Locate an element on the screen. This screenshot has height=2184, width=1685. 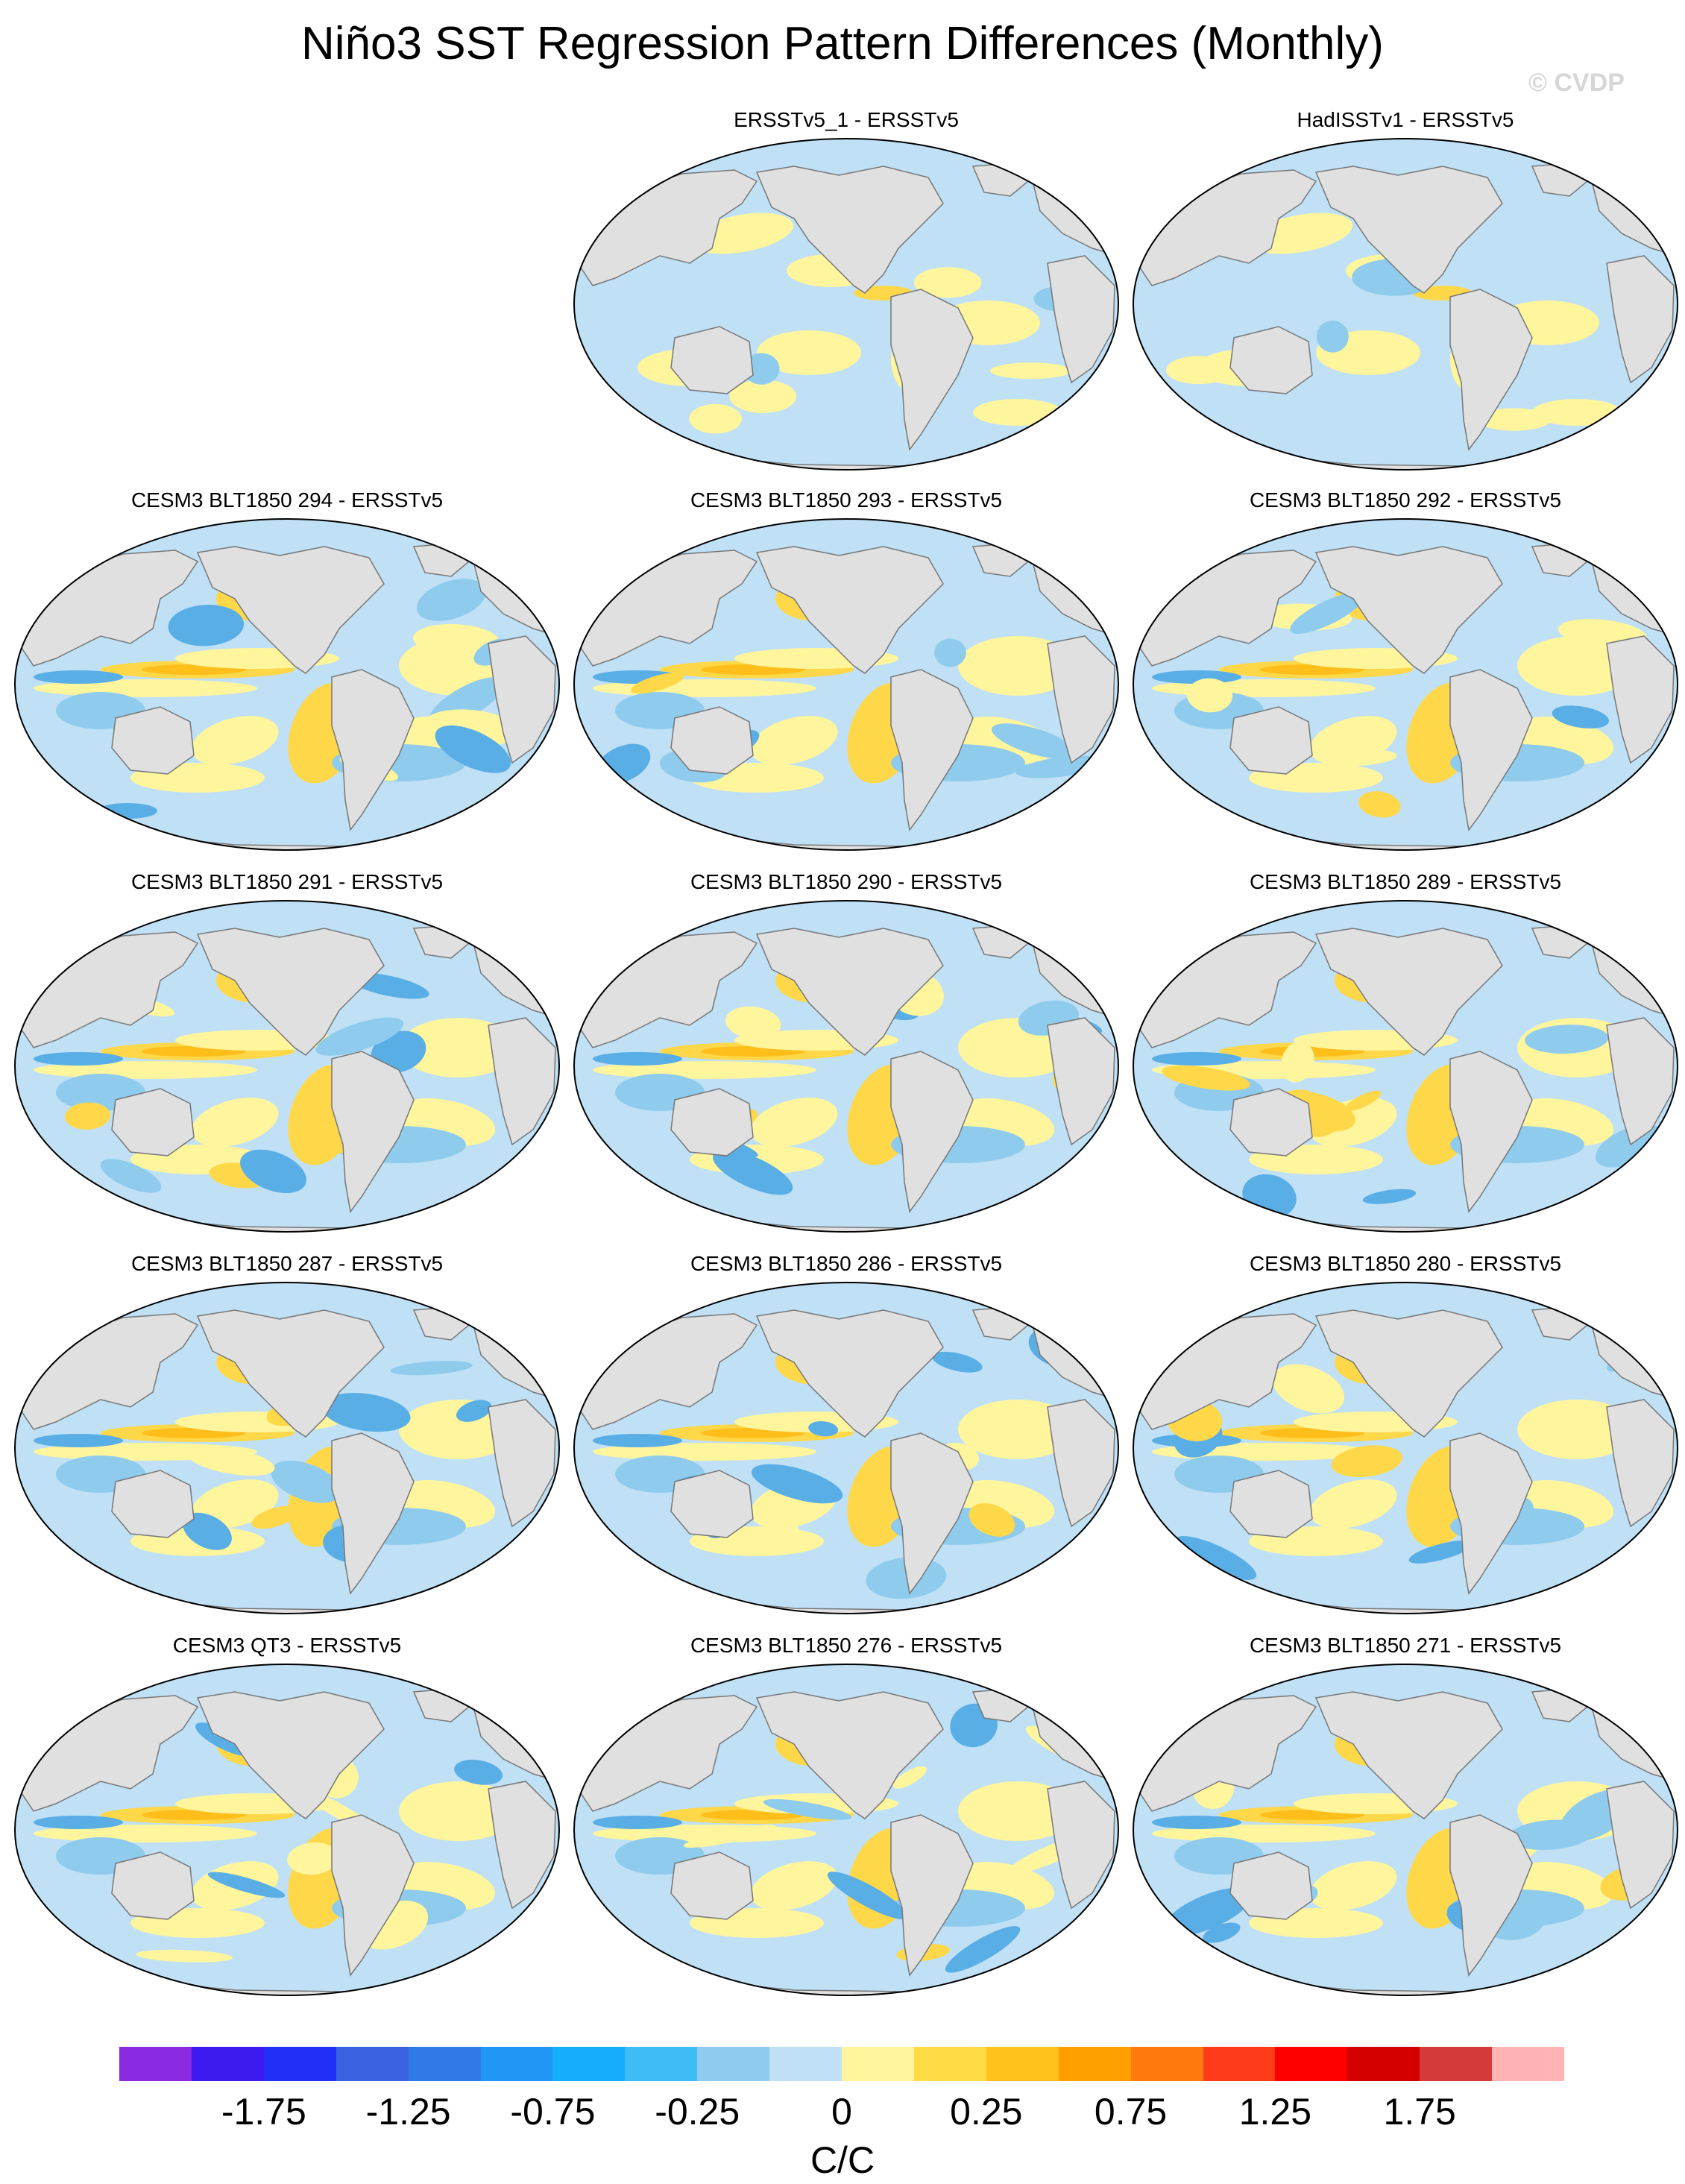
colorbar-tick-label: 0.75 is located at coordinates (1131, 2112).